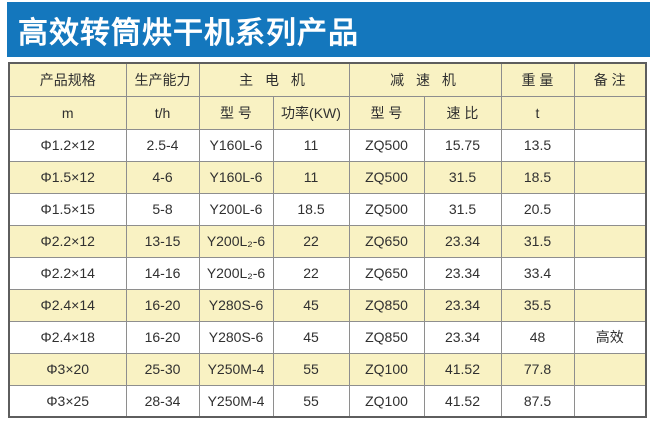 The height and width of the screenshot is (422, 650). I want to click on header-cell-weight: 重 量, so click(537, 79).